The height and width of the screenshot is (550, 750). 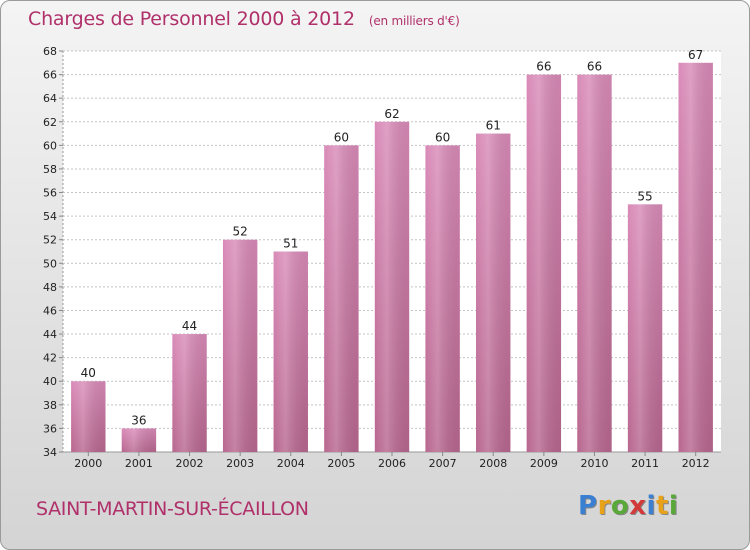 I want to click on data-label: 62, so click(x=391, y=114).